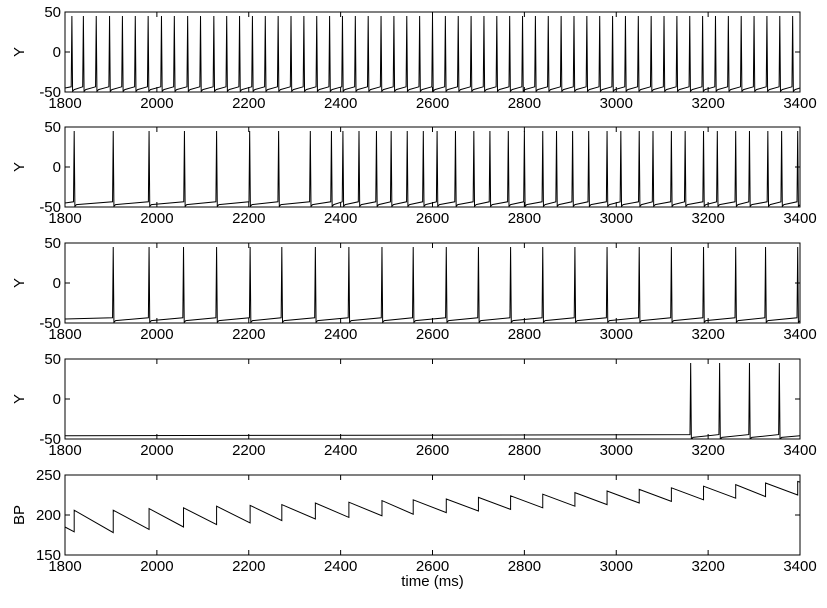  What do you see at coordinates (48, 515) in the screenshot?
I see `y-tick-label: 200` at bounding box center [48, 515].